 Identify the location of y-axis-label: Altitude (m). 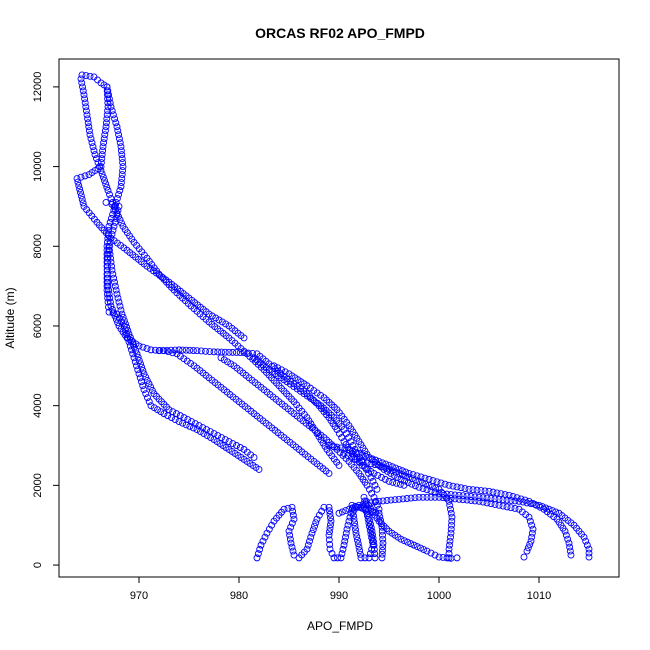
(10, 317).